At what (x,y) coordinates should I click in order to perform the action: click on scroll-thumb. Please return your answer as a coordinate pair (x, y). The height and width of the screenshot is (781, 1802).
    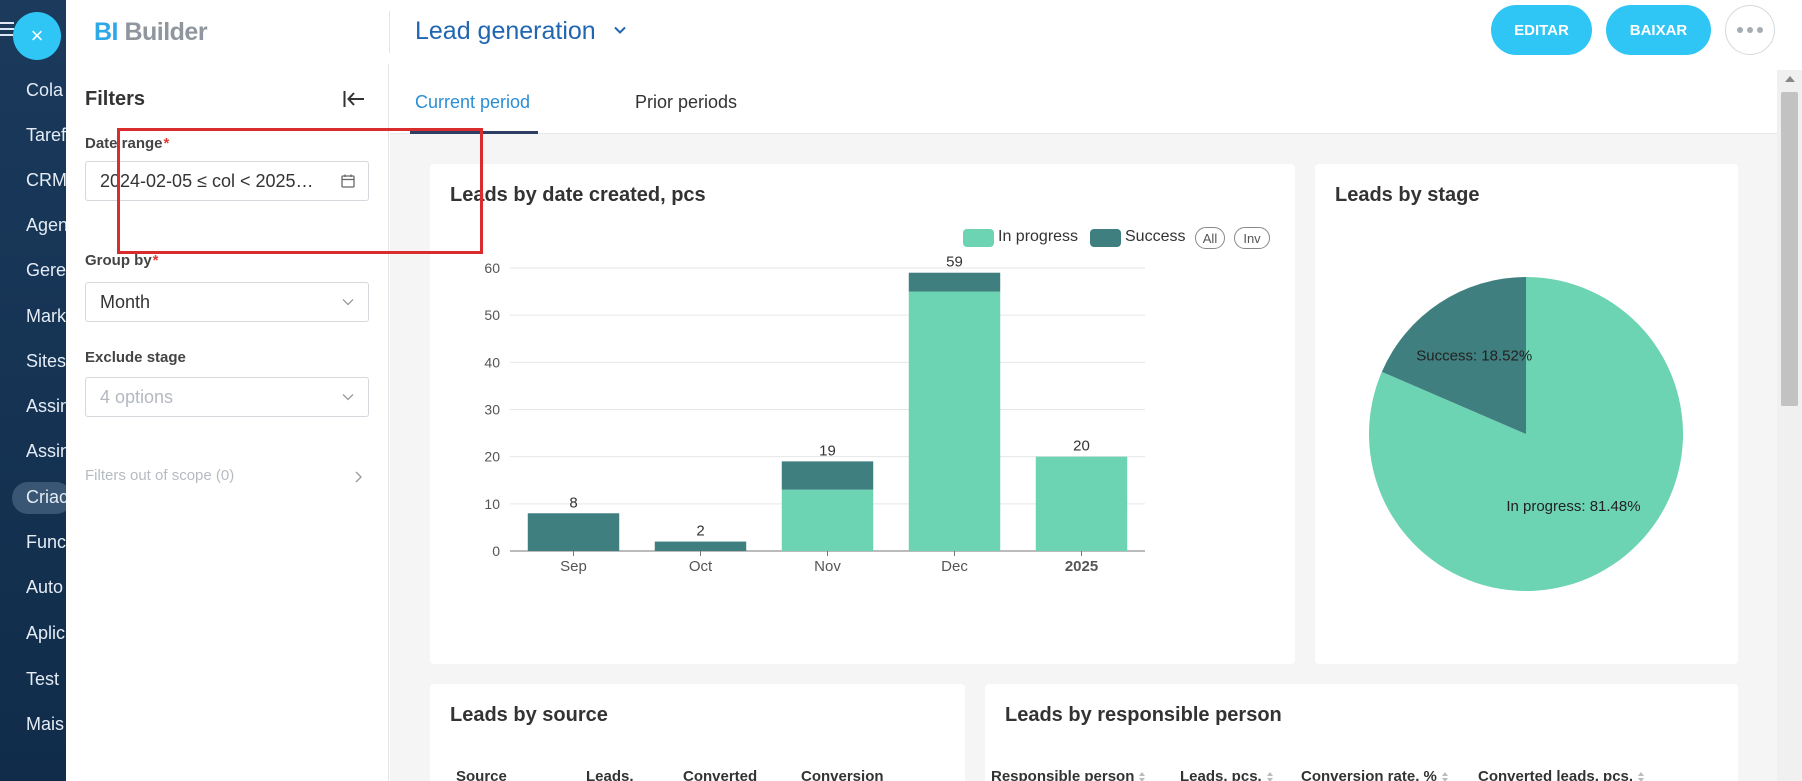
    Looking at the image, I should click on (1789, 249).